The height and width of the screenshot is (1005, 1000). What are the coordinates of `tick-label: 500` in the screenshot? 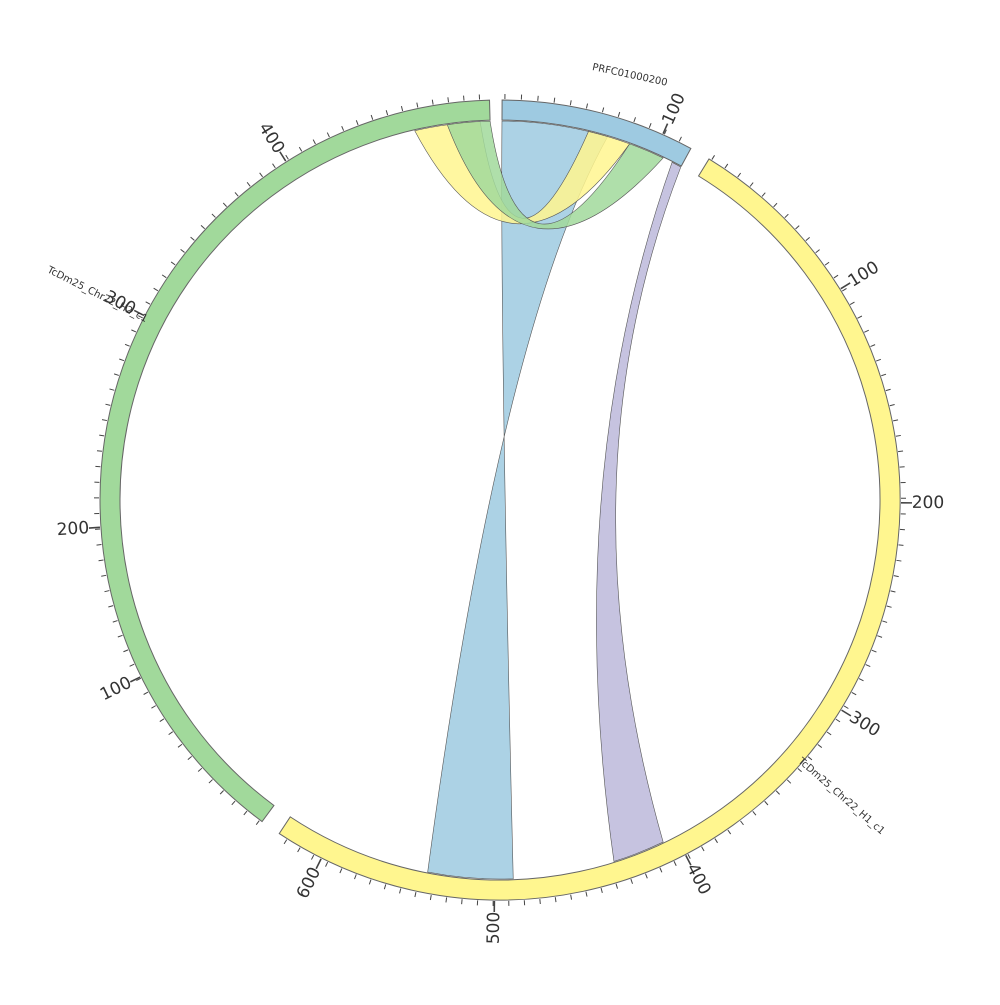 It's located at (494, 928).